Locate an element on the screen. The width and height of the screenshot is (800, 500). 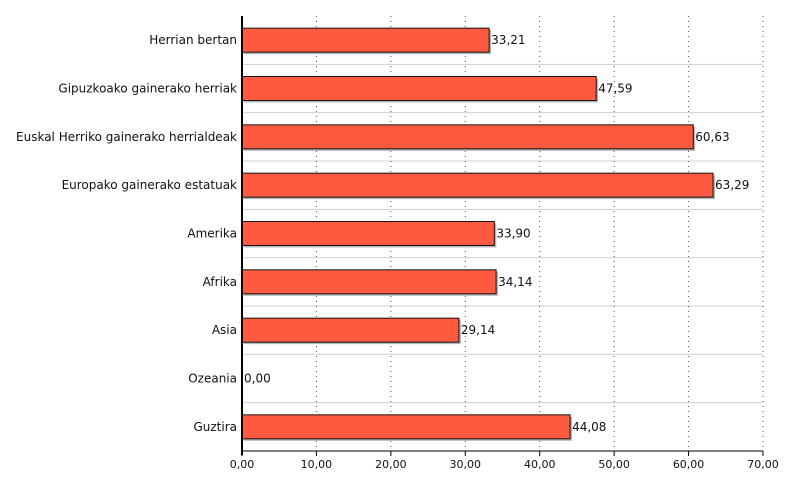
x-tick-label: 40,00 is located at coordinates (540, 464).